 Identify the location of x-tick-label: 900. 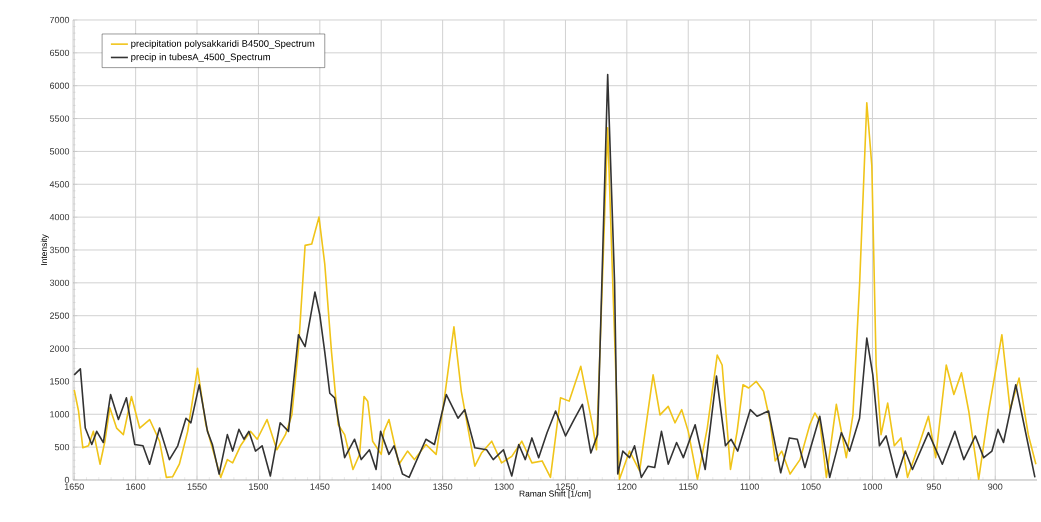
(995, 486).